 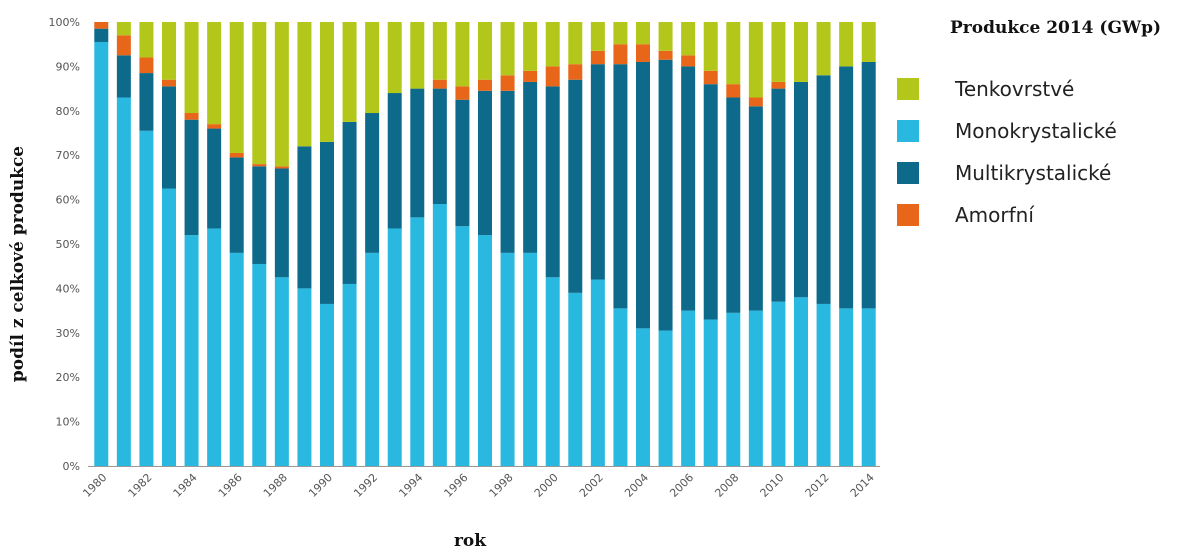 What do you see at coordinates (636, 485) in the screenshot?
I see `x-tick-label: 2004` at bounding box center [636, 485].